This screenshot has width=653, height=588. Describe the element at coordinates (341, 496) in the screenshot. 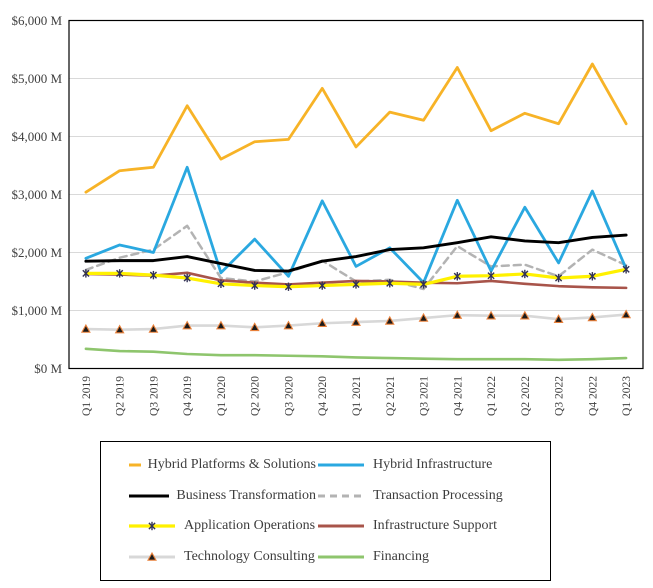

I see `legend-key-transaction-processing` at that location.